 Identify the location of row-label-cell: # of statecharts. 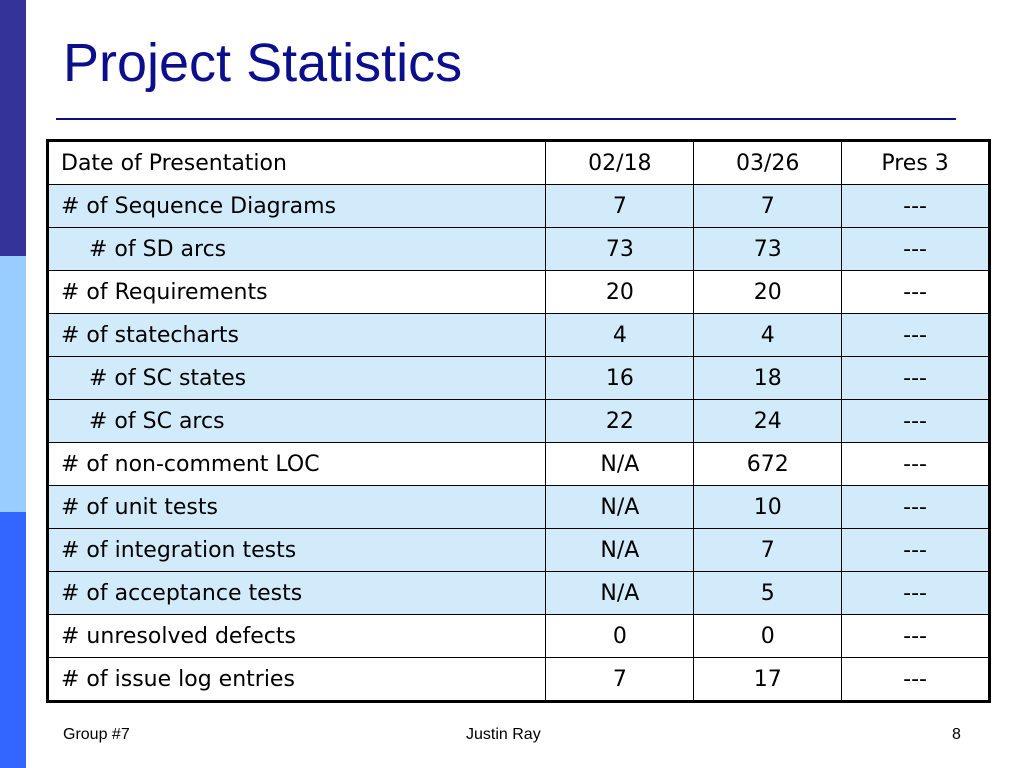
(296, 335).